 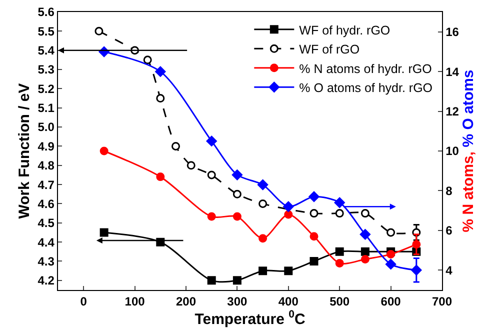 I want to click on y-tick-label: 5.1, so click(x=46, y=108).